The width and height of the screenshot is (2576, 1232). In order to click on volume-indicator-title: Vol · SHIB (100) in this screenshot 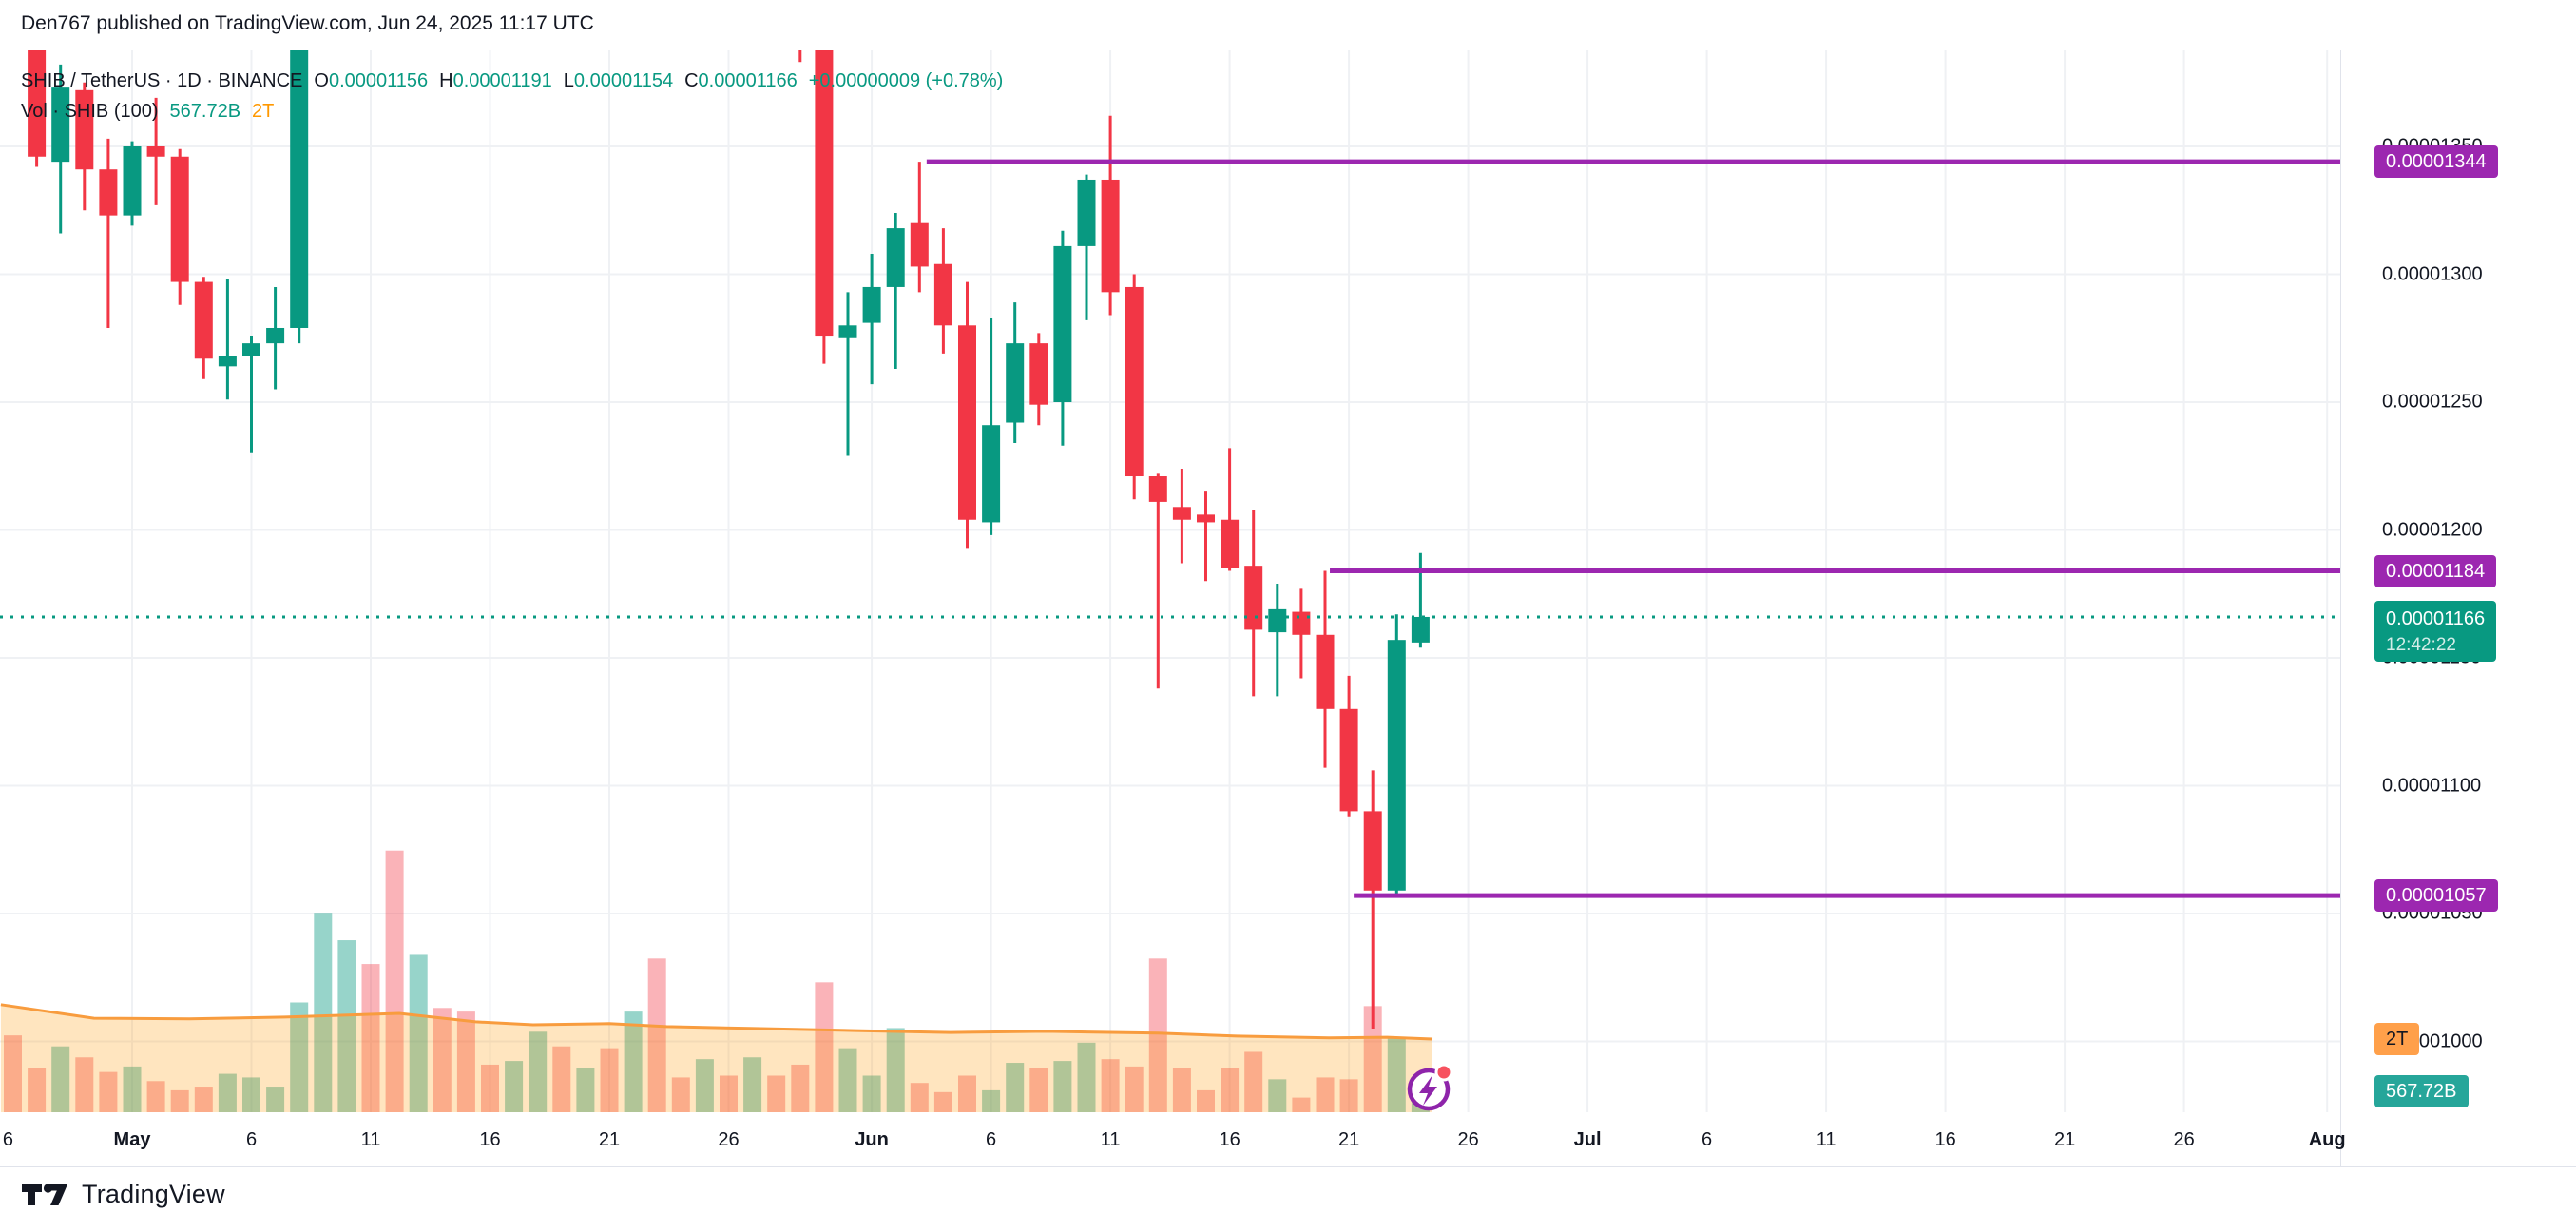, I will do `click(90, 111)`.